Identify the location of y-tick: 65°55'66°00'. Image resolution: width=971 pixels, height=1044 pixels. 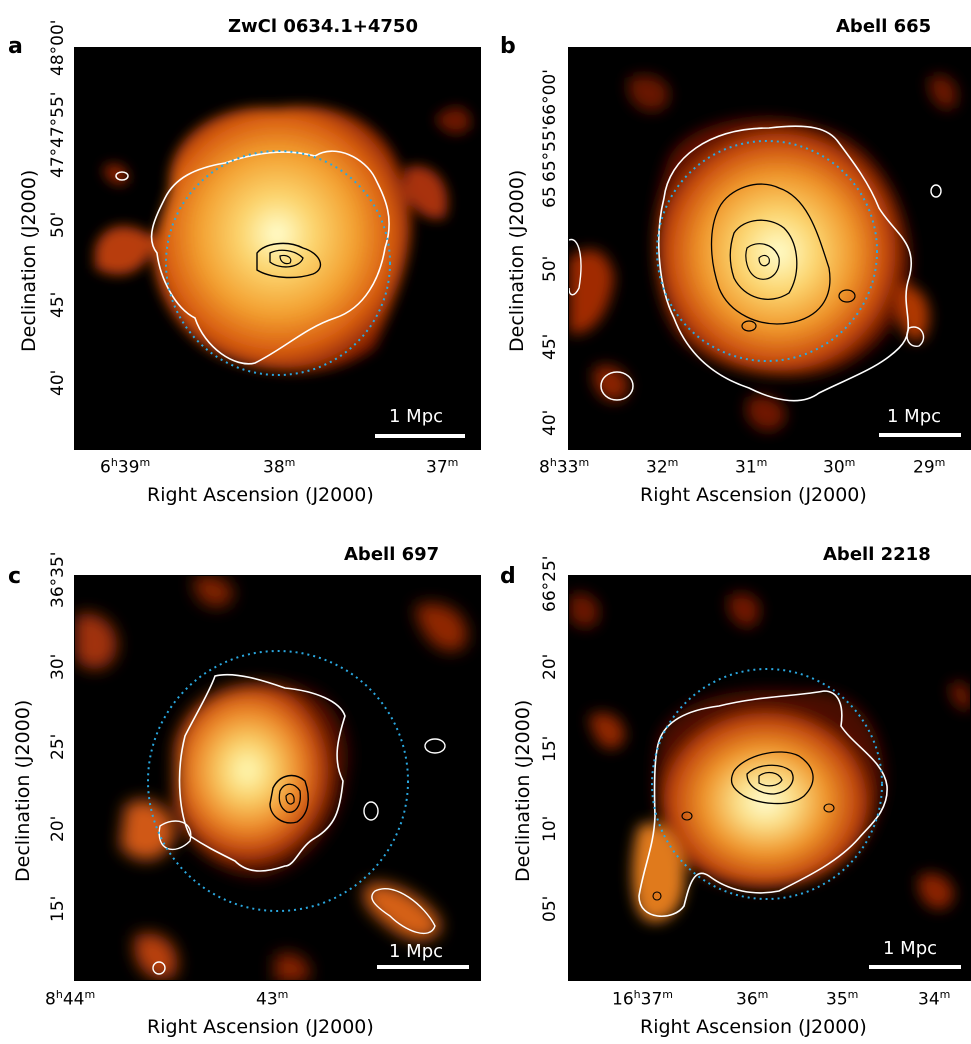
(550, 125).